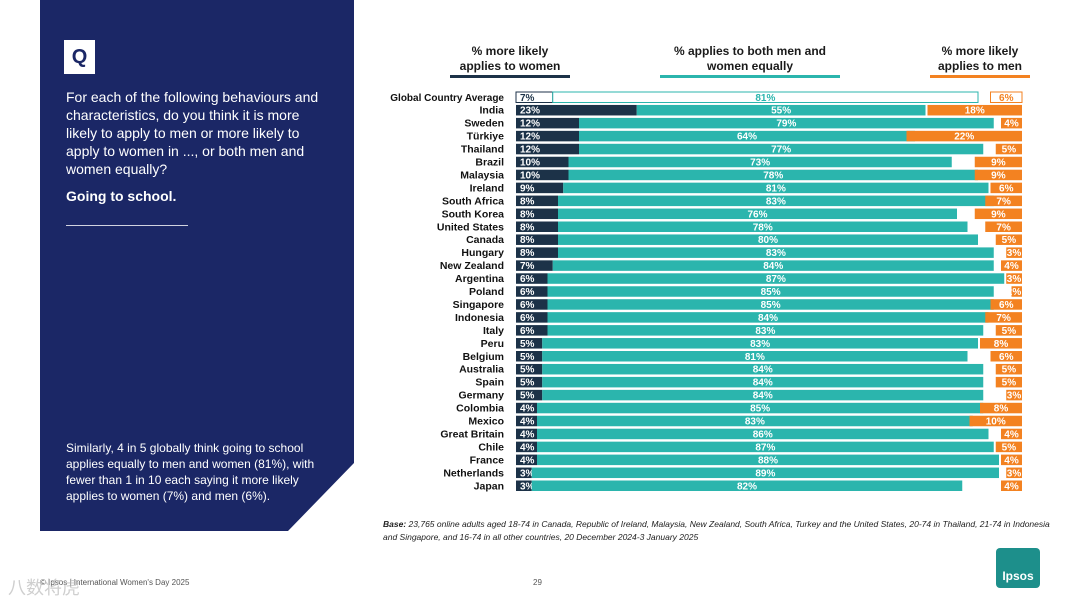 This screenshot has height=608, width=1080. I want to click on bar-both-new-zealand, so click(773, 265).